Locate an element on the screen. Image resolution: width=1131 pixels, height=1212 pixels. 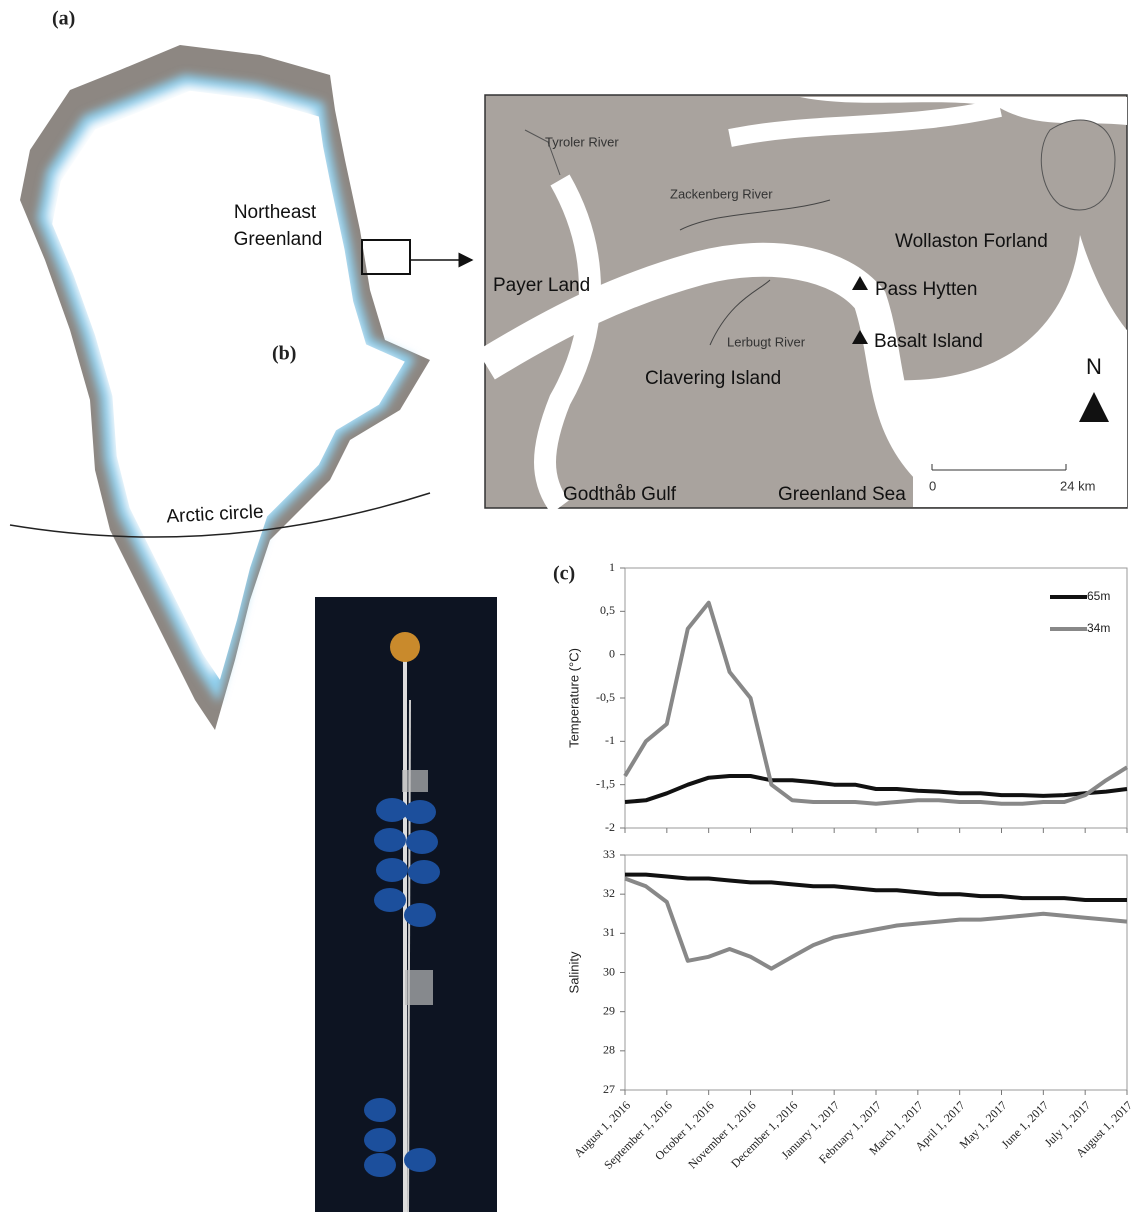
station-label: Pass Hytten is located at coordinates (926, 289).